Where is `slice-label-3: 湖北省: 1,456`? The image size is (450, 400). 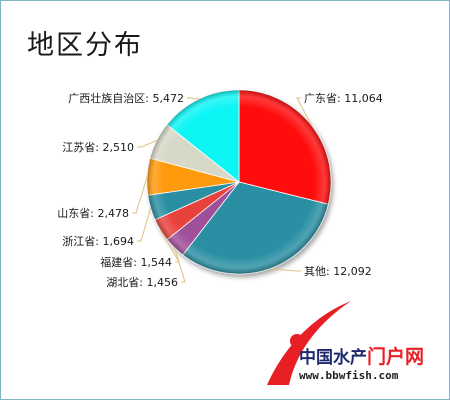 slice-label-3: 湖北省: 1,456 is located at coordinates (142, 282).